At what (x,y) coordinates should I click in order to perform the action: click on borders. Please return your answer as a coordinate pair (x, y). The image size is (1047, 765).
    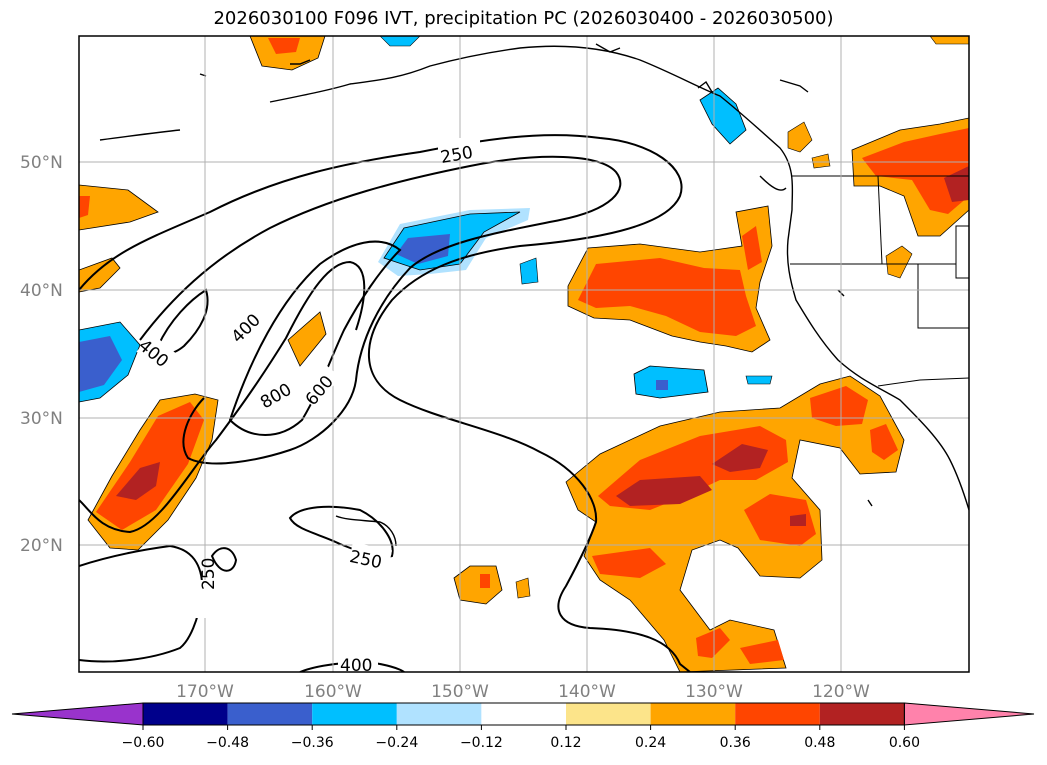
    Looking at the image, I should click on (879, 281).